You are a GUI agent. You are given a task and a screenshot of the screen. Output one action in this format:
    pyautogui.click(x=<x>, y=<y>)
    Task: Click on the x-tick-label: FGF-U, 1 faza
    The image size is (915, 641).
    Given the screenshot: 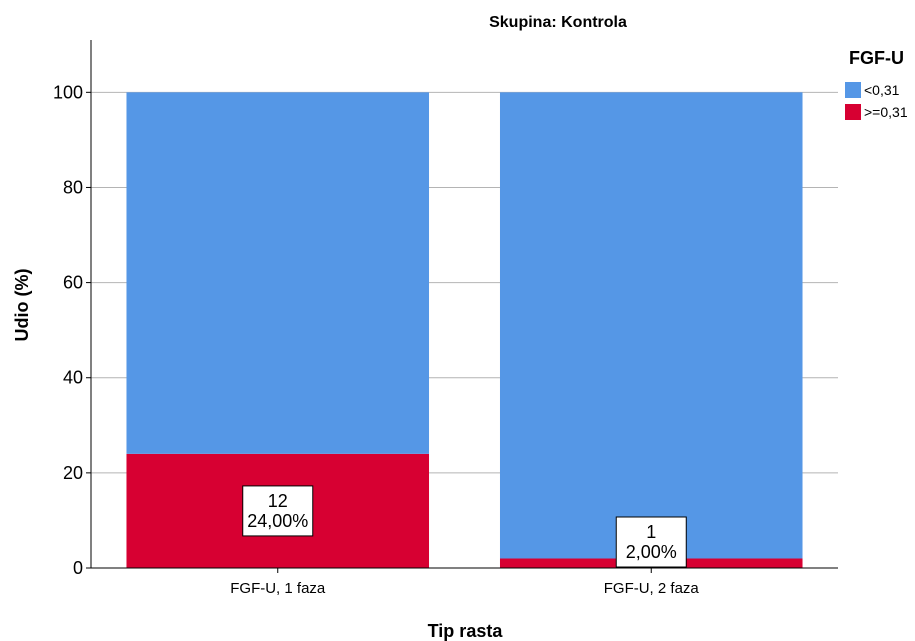 What is the action you would take?
    pyautogui.click(x=278, y=588)
    